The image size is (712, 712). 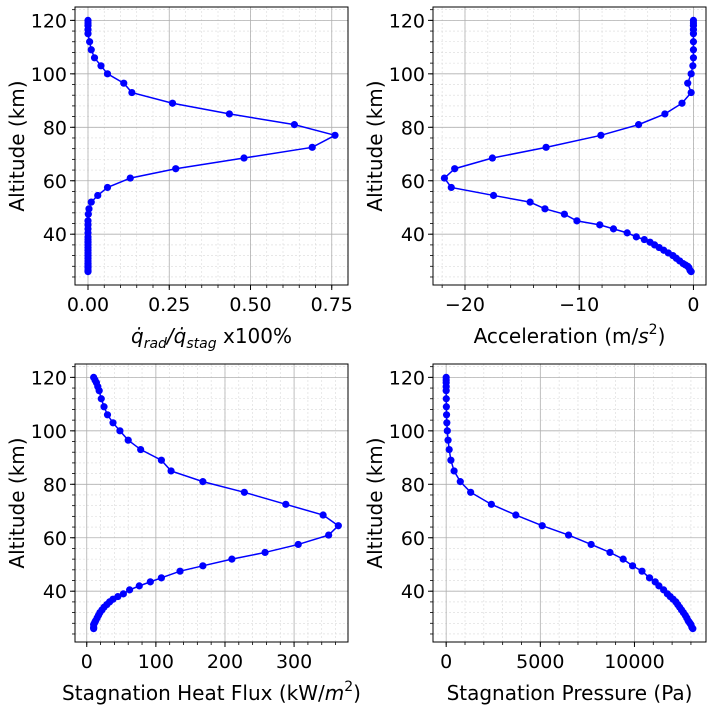 What do you see at coordinates (137, 336) in the screenshot?
I see `x-axis-label-part: q̇` at bounding box center [137, 336].